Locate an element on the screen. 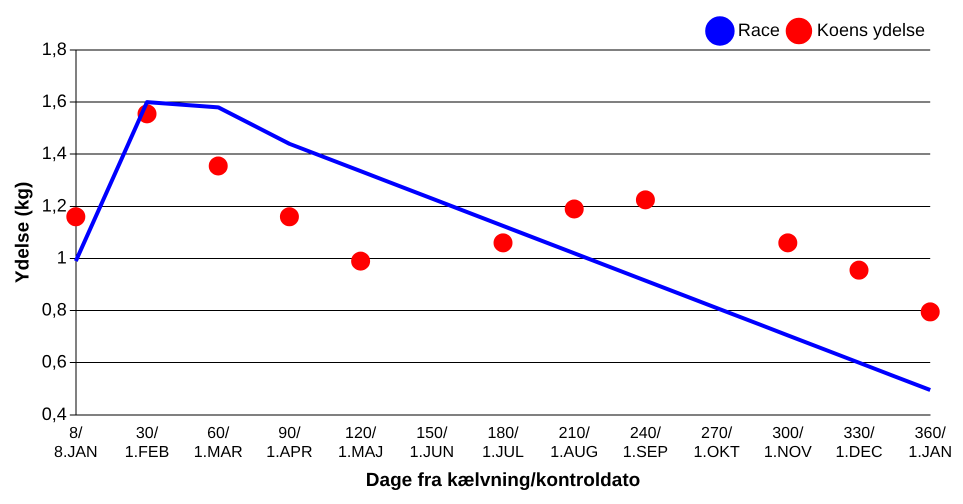 This screenshot has height=504, width=963. y-tick-label: 0,8 is located at coordinates (54, 310).